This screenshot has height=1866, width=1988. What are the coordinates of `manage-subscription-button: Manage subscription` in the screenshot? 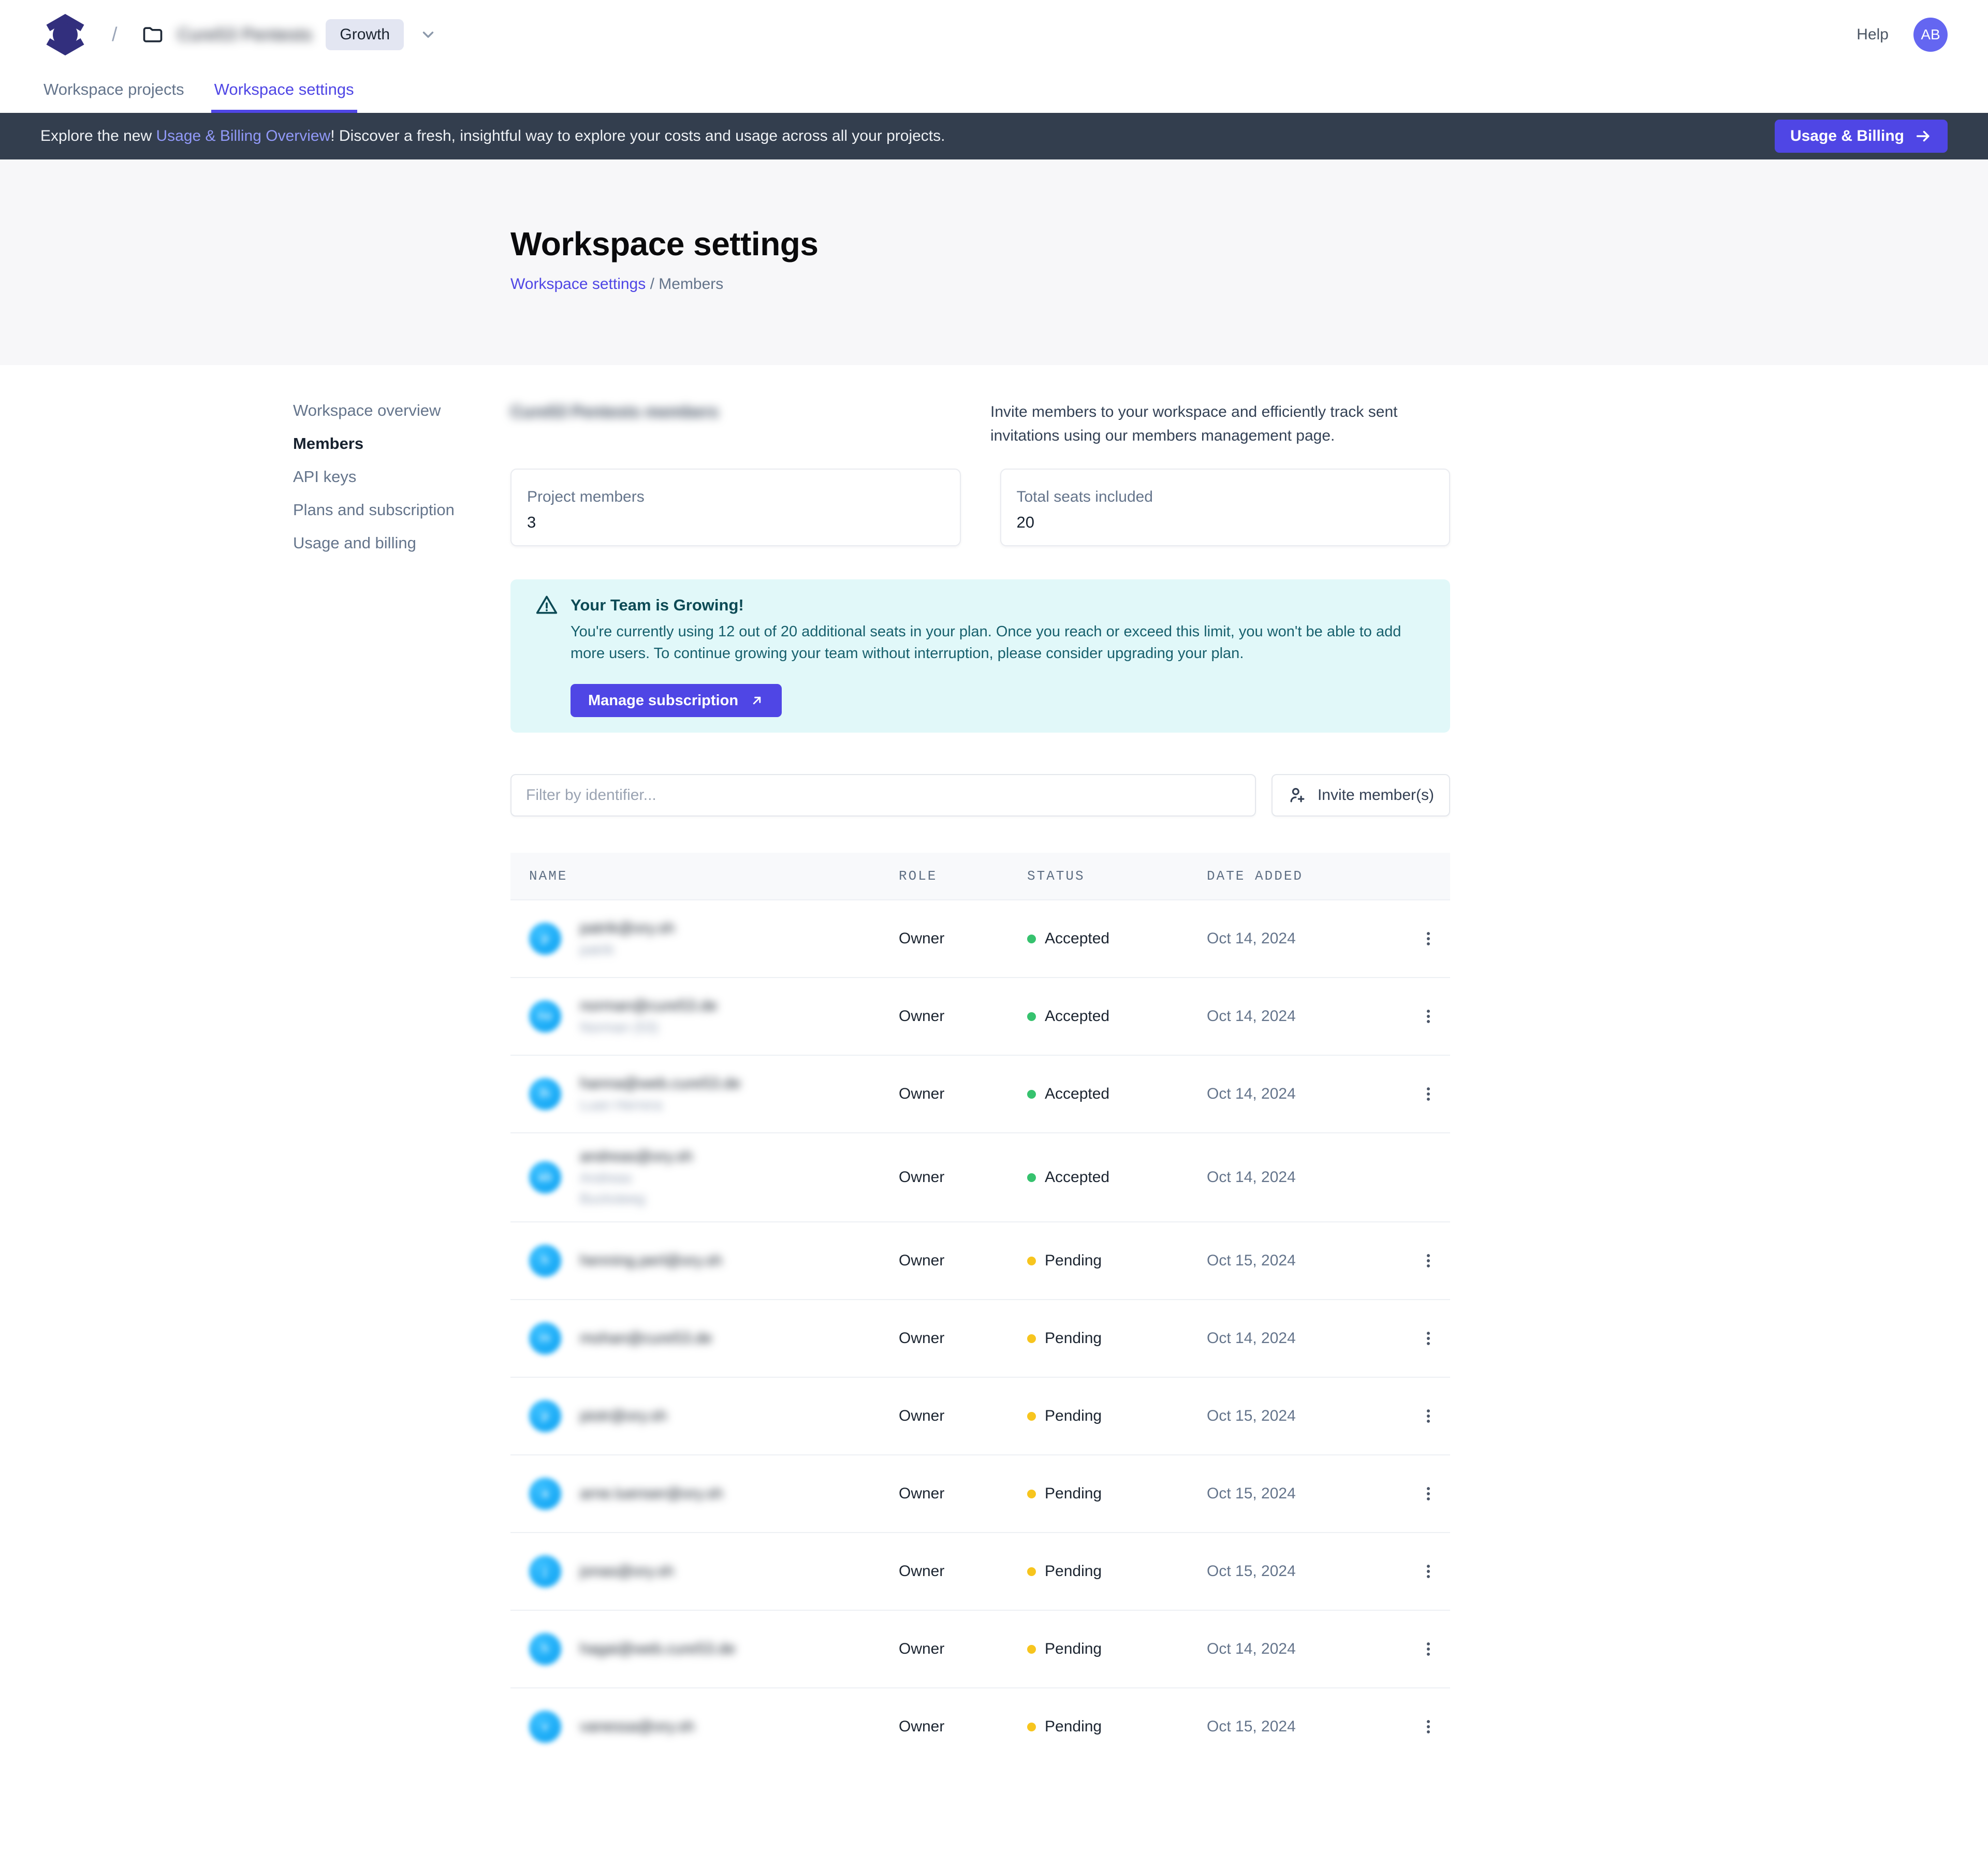 It's located at (676, 700).